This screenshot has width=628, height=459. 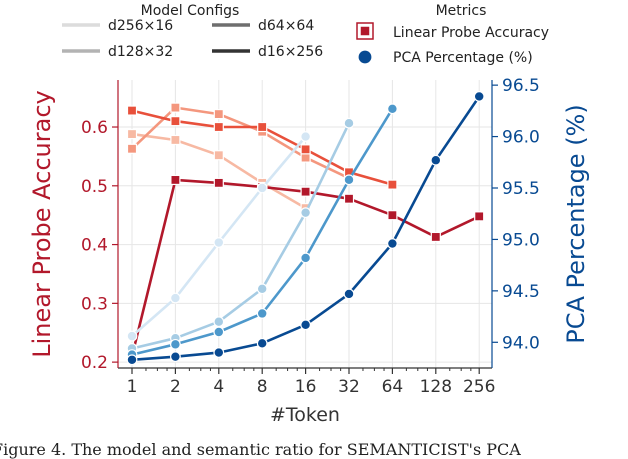 What do you see at coordinates (94, 363) in the screenshot?
I see `left-y-tick-label: 0.2` at bounding box center [94, 363].